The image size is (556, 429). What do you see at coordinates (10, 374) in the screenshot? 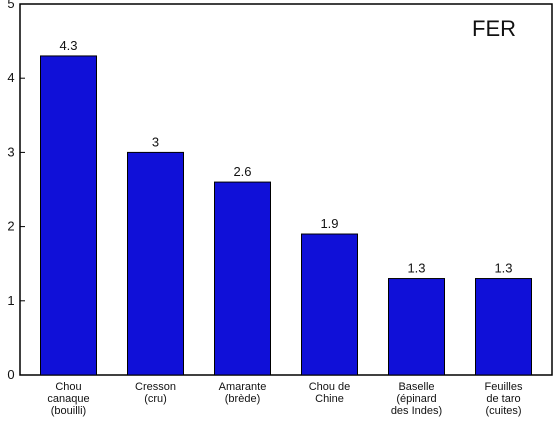
I see `y-tick-label: 0` at bounding box center [10, 374].